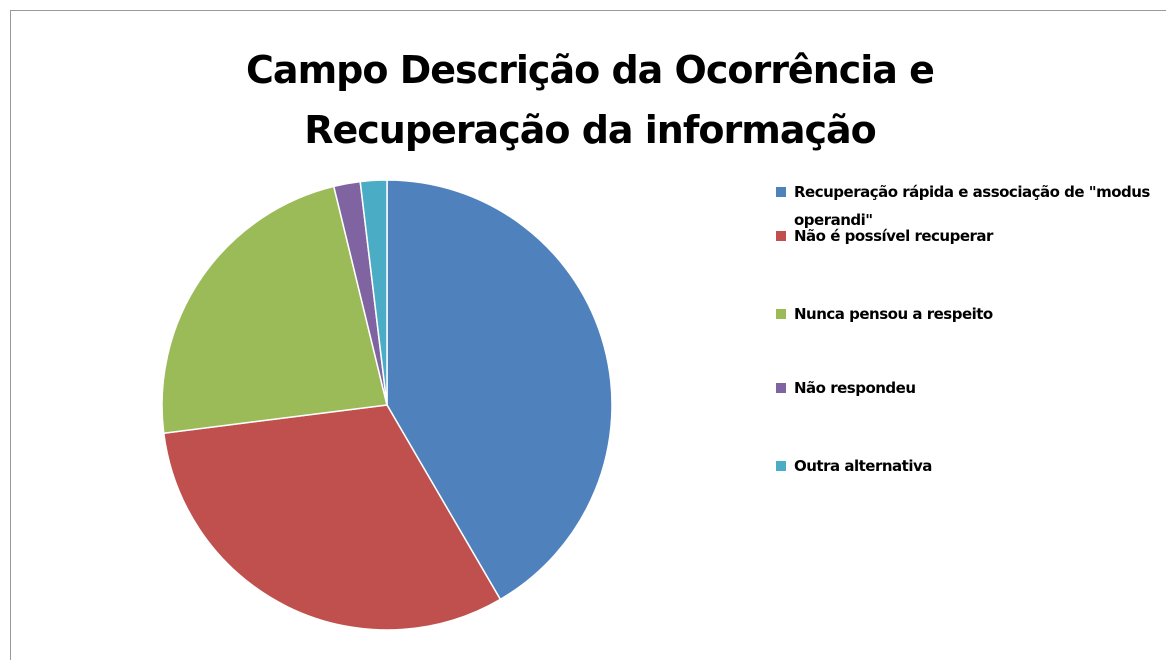 The height and width of the screenshot is (660, 1166). What do you see at coordinates (893, 314) in the screenshot?
I see `legend-label: Nunca pensou a respeito` at bounding box center [893, 314].